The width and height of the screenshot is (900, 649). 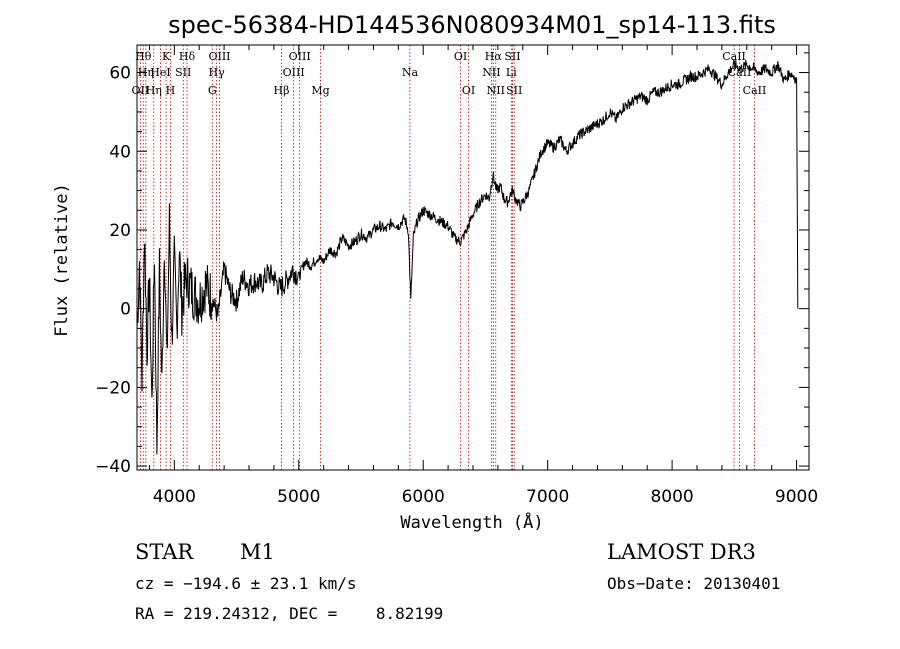 I want to click on spectral-line-label: K, so click(x=166, y=56).